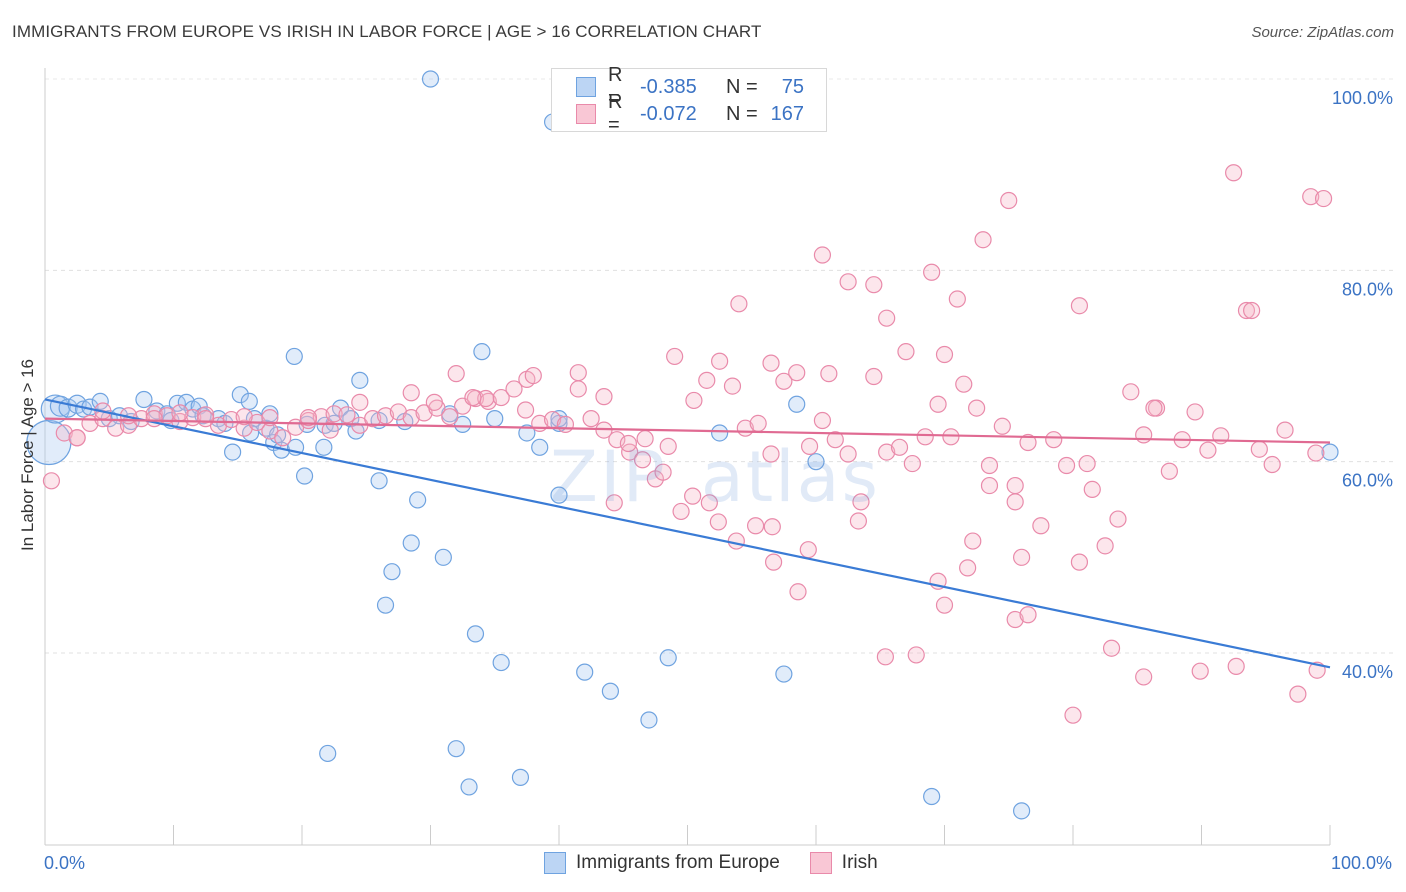  I want to click on legend-r-label: R =, so click(615, 86).